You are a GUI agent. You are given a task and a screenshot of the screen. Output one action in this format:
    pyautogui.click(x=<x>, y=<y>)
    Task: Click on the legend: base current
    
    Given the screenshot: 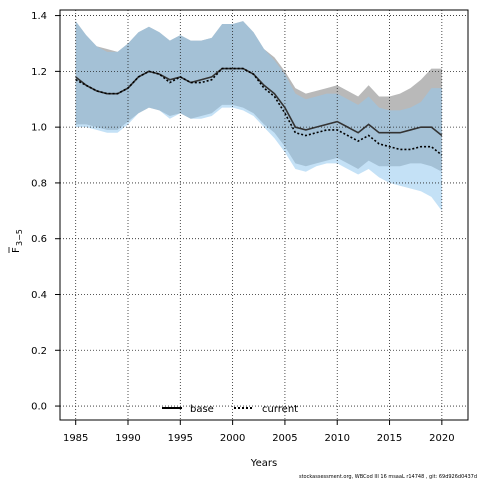 What is the action you would take?
    pyautogui.click(x=230, y=409)
    